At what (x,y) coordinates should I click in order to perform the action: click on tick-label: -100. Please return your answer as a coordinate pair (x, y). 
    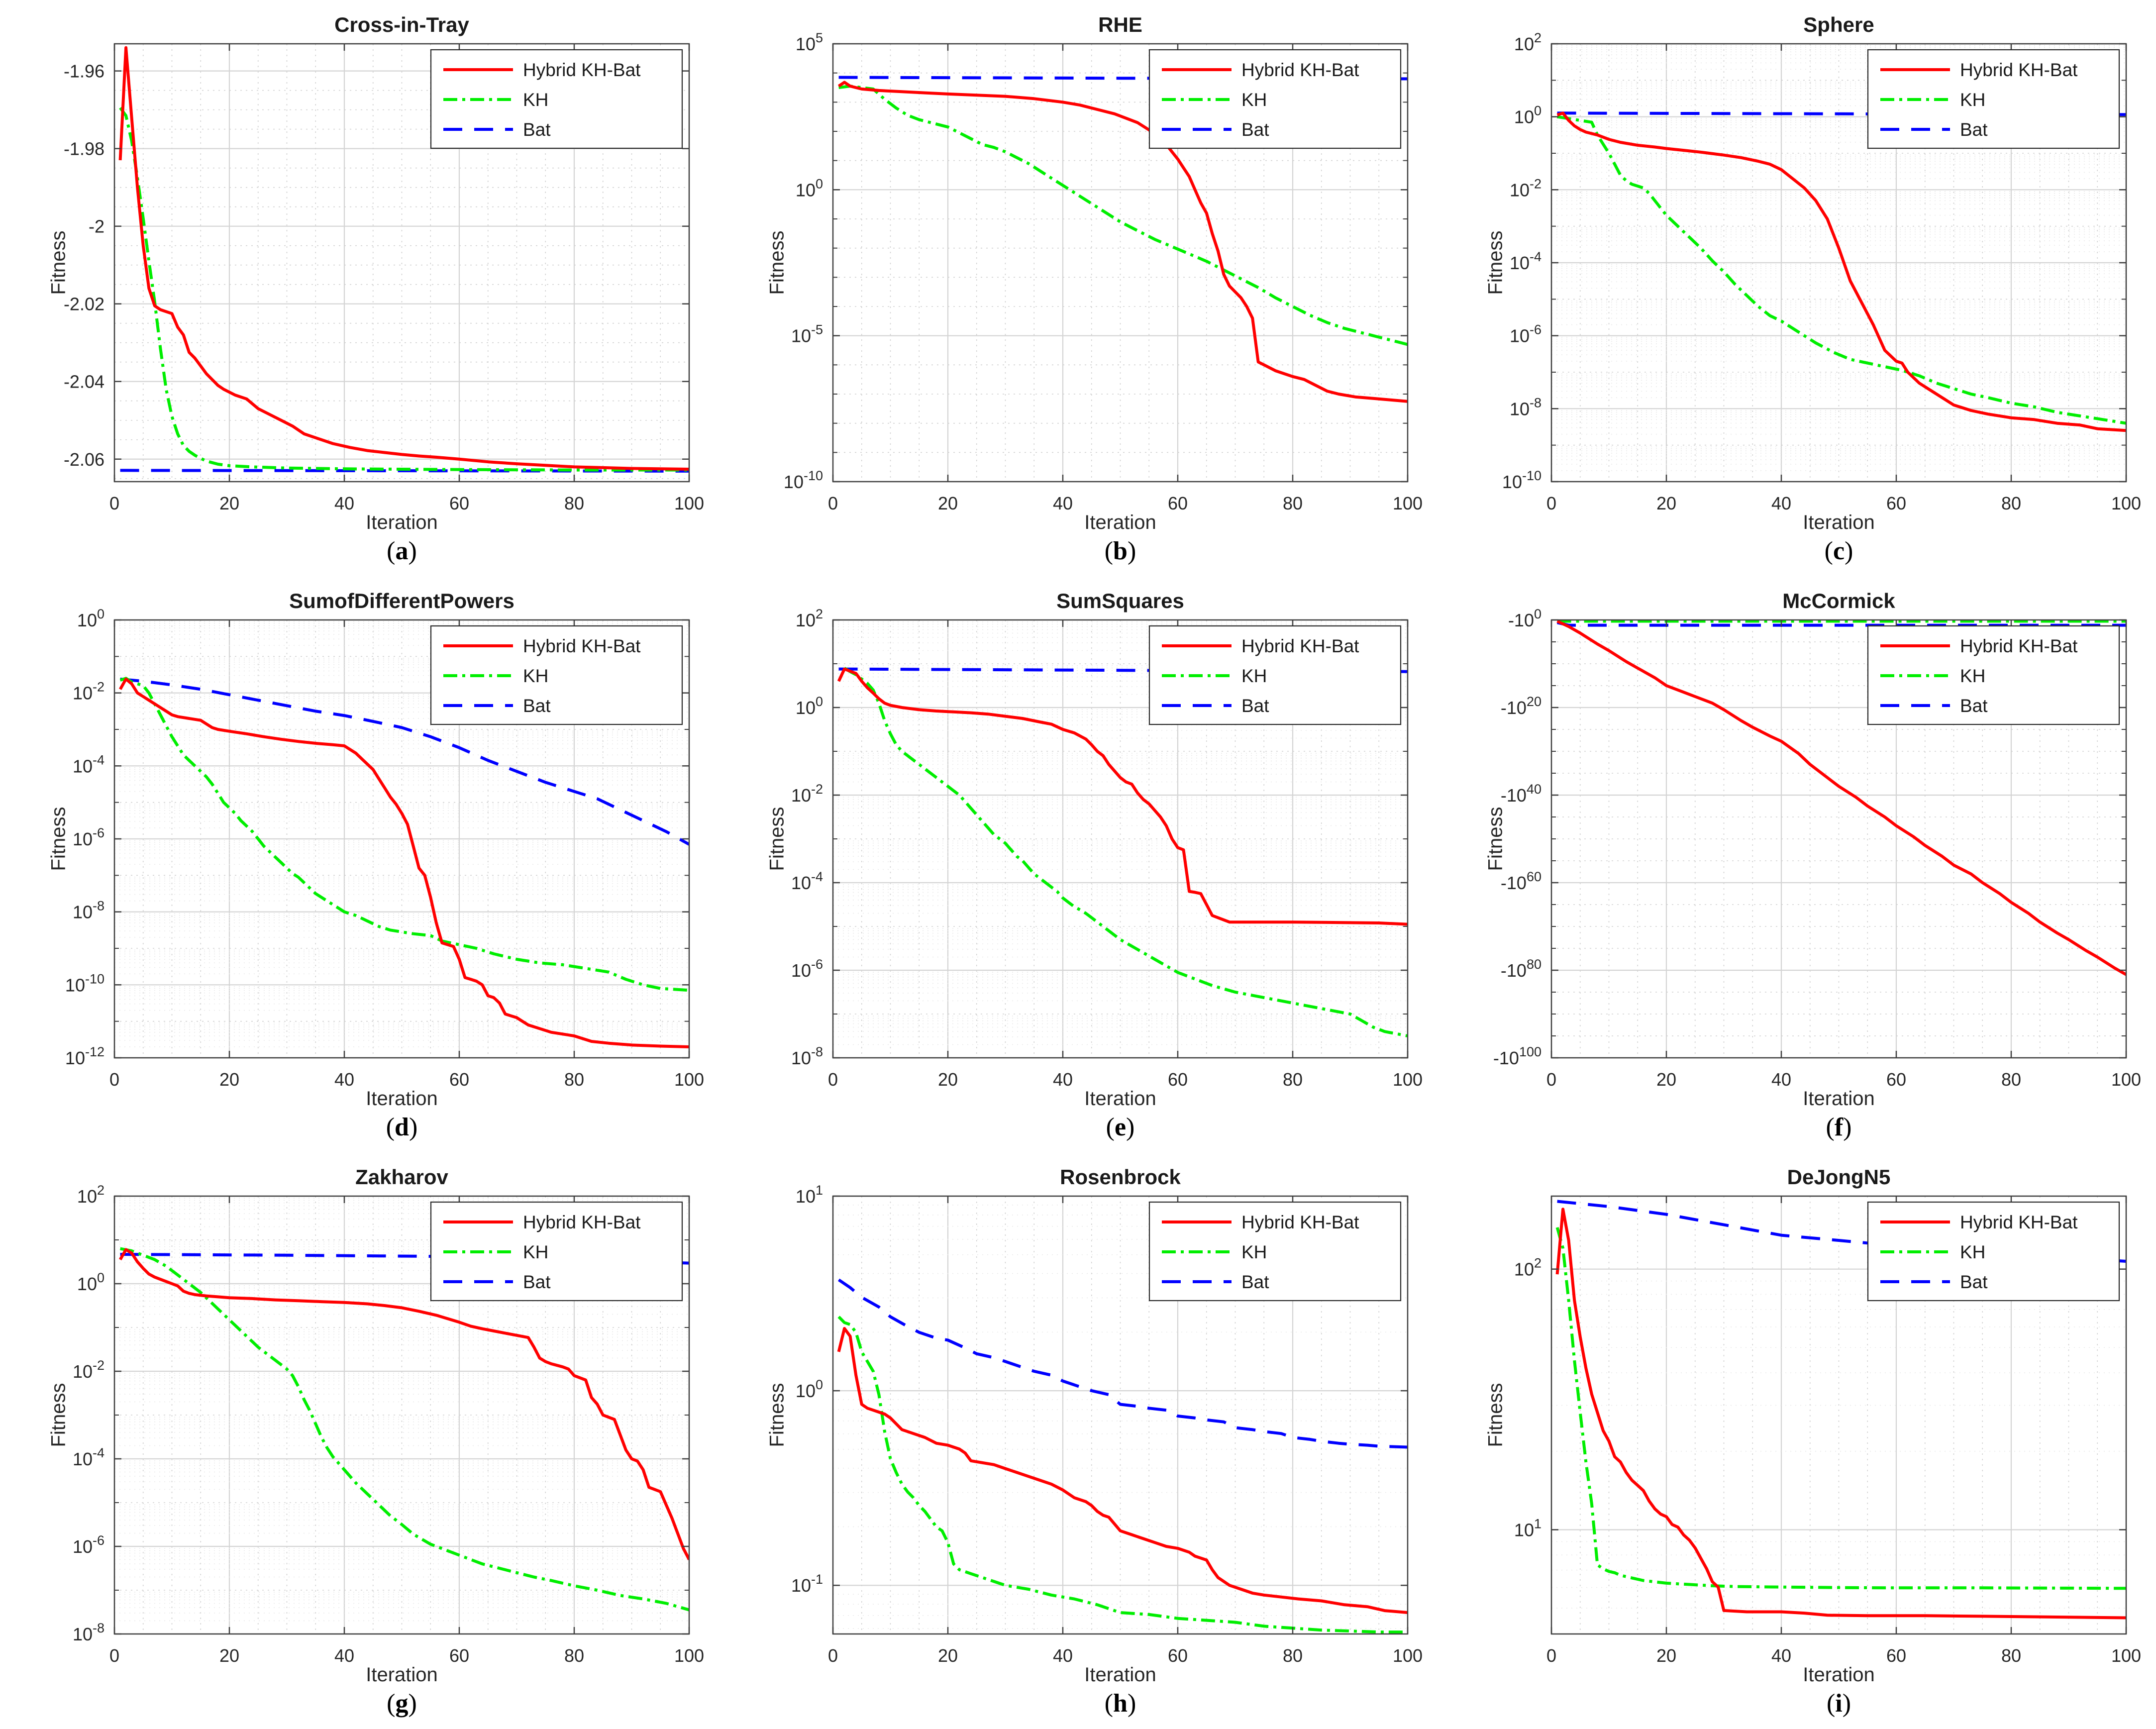
    Looking at the image, I should click on (1524, 618).